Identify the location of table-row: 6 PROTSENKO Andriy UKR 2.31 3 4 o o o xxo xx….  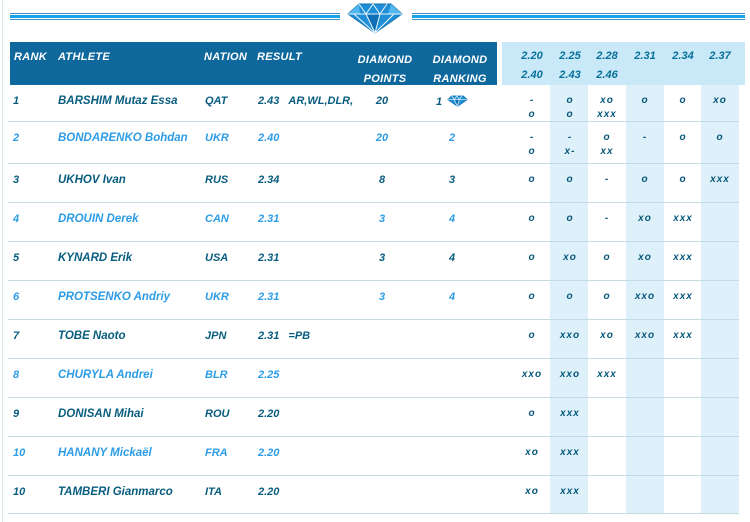
(373, 300).